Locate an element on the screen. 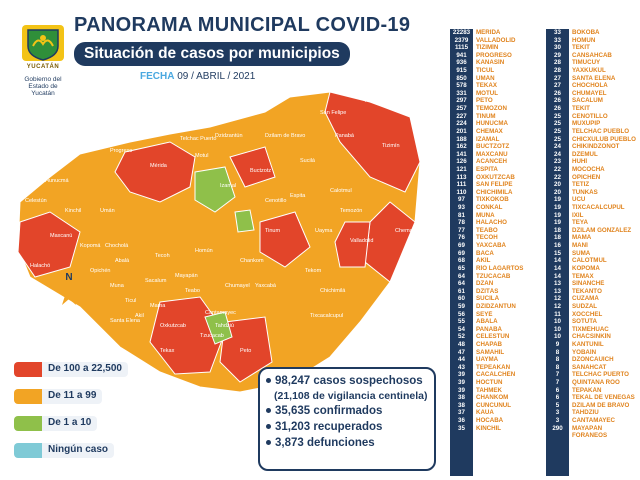 The height and width of the screenshot is (480, 640). municipality-name: YAXKUKUL is located at coordinates (589, 71).